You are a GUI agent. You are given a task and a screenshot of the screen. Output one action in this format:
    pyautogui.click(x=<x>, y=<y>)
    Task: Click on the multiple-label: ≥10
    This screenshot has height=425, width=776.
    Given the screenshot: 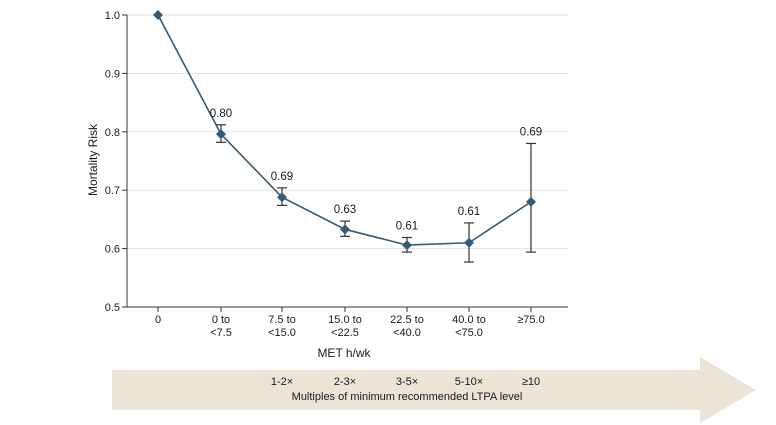 What is the action you would take?
    pyautogui.click(x=531, y=382)
    